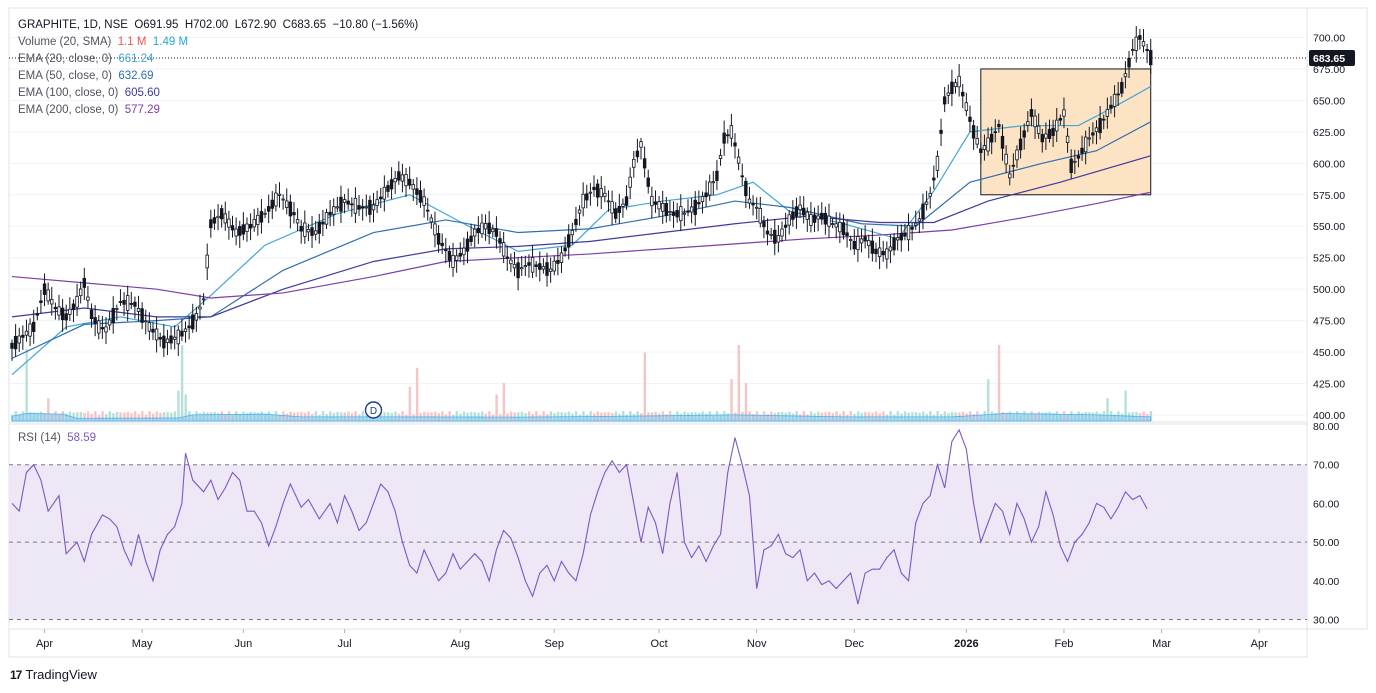  I want to click on ema200-legend: EMA (200, close, 0) 577.29, so click(218, 110).